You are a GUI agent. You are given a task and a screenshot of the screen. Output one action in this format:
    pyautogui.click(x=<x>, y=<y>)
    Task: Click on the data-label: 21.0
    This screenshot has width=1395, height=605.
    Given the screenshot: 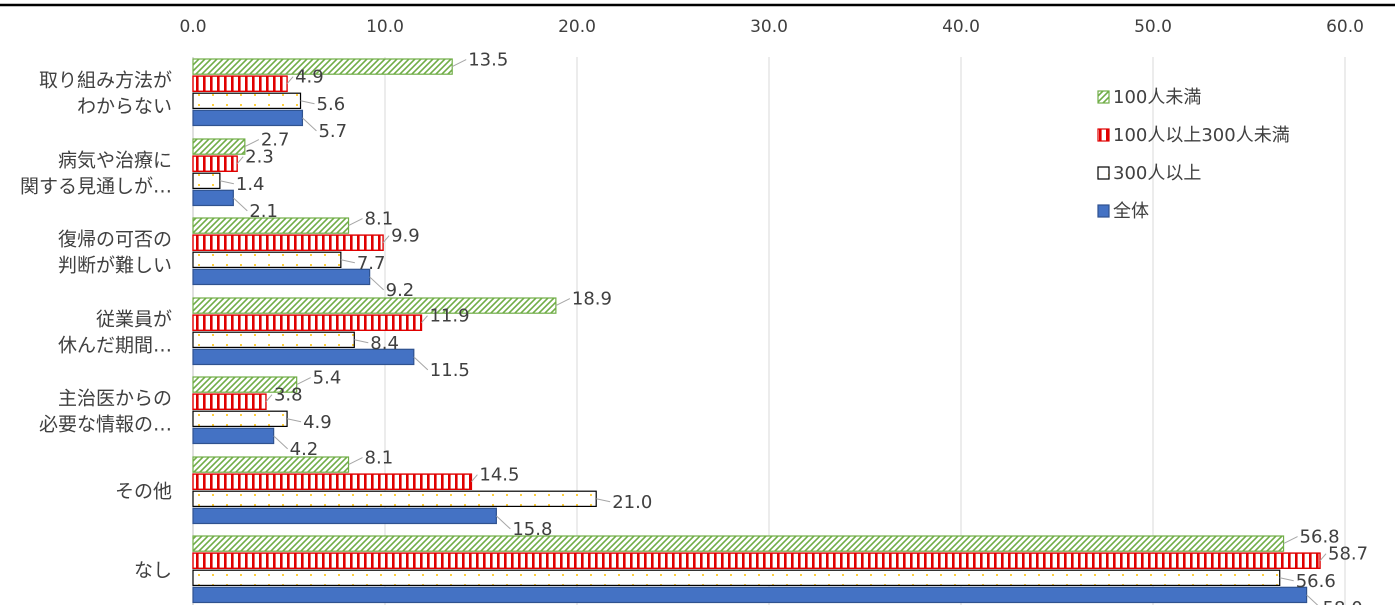 What is the action you would take?
    pyautogui.click(x=632, y=502)
    